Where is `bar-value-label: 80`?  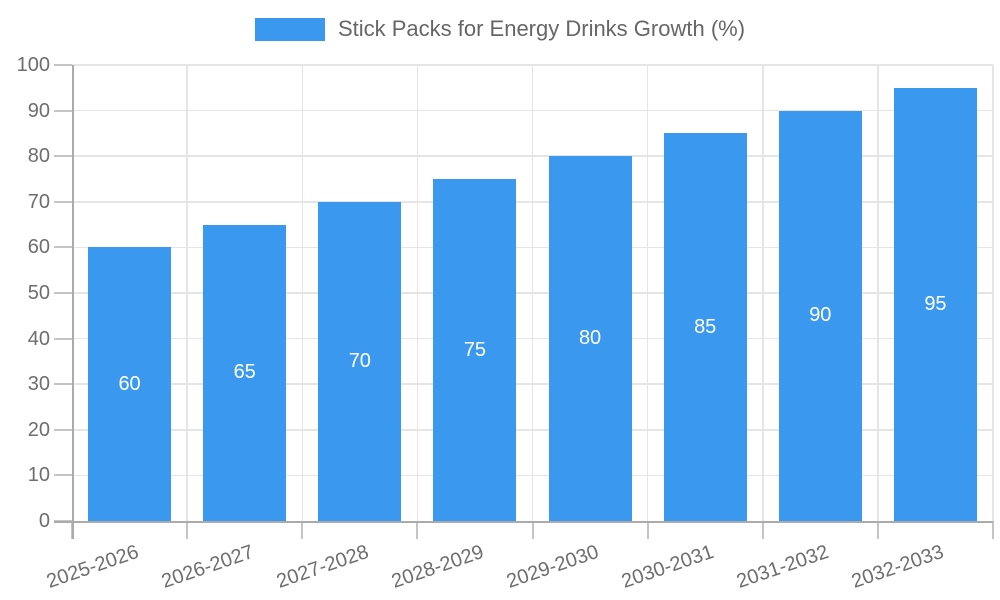 bar-value-label: 80 is located at coordinates (590, 338).